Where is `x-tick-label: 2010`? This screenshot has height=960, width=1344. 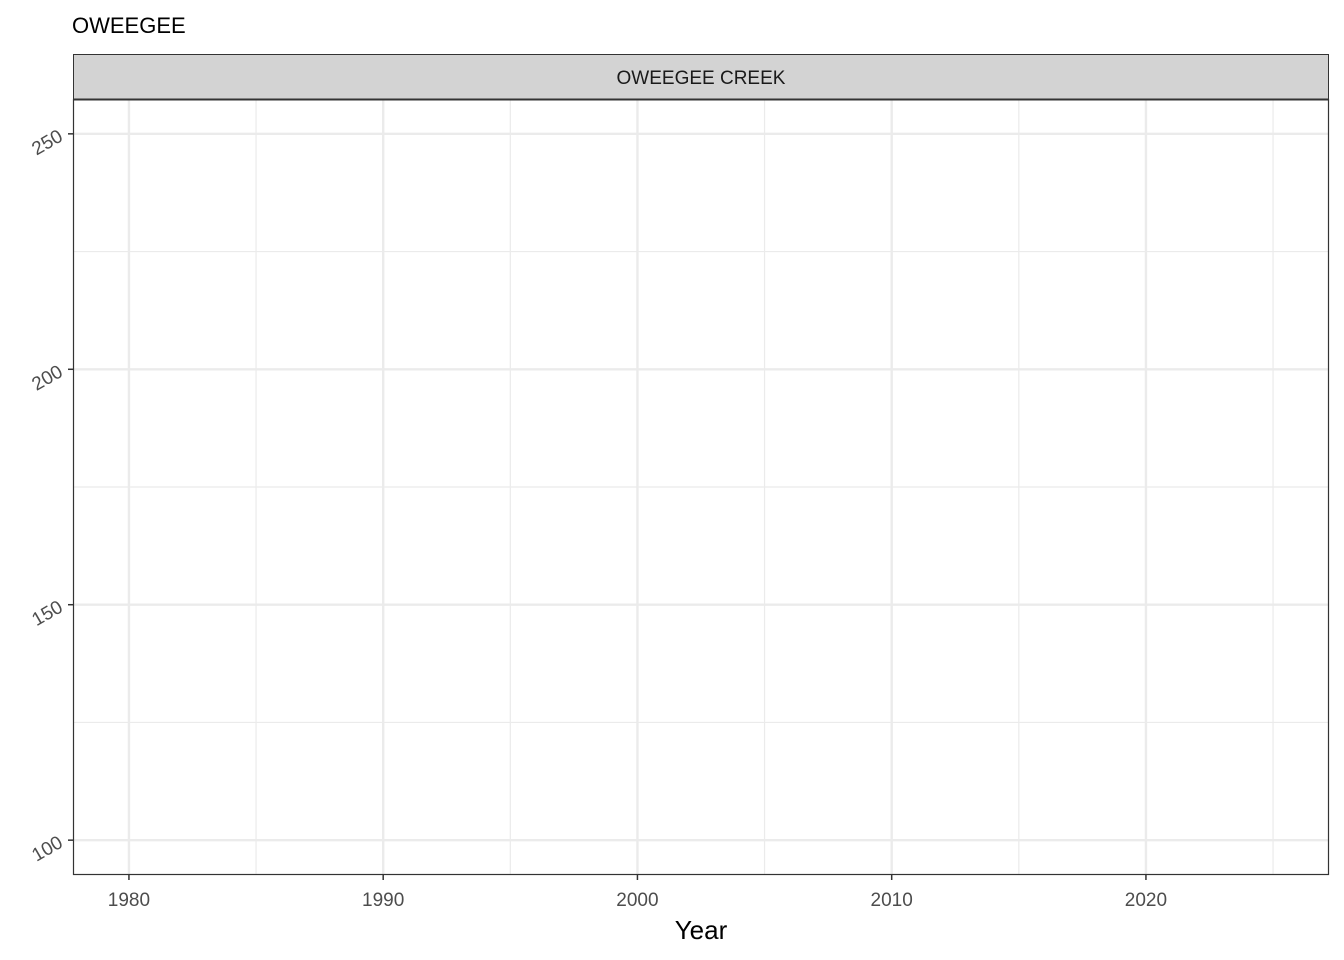 x-tick-label: 2010 is located at coordinates (892, 900).